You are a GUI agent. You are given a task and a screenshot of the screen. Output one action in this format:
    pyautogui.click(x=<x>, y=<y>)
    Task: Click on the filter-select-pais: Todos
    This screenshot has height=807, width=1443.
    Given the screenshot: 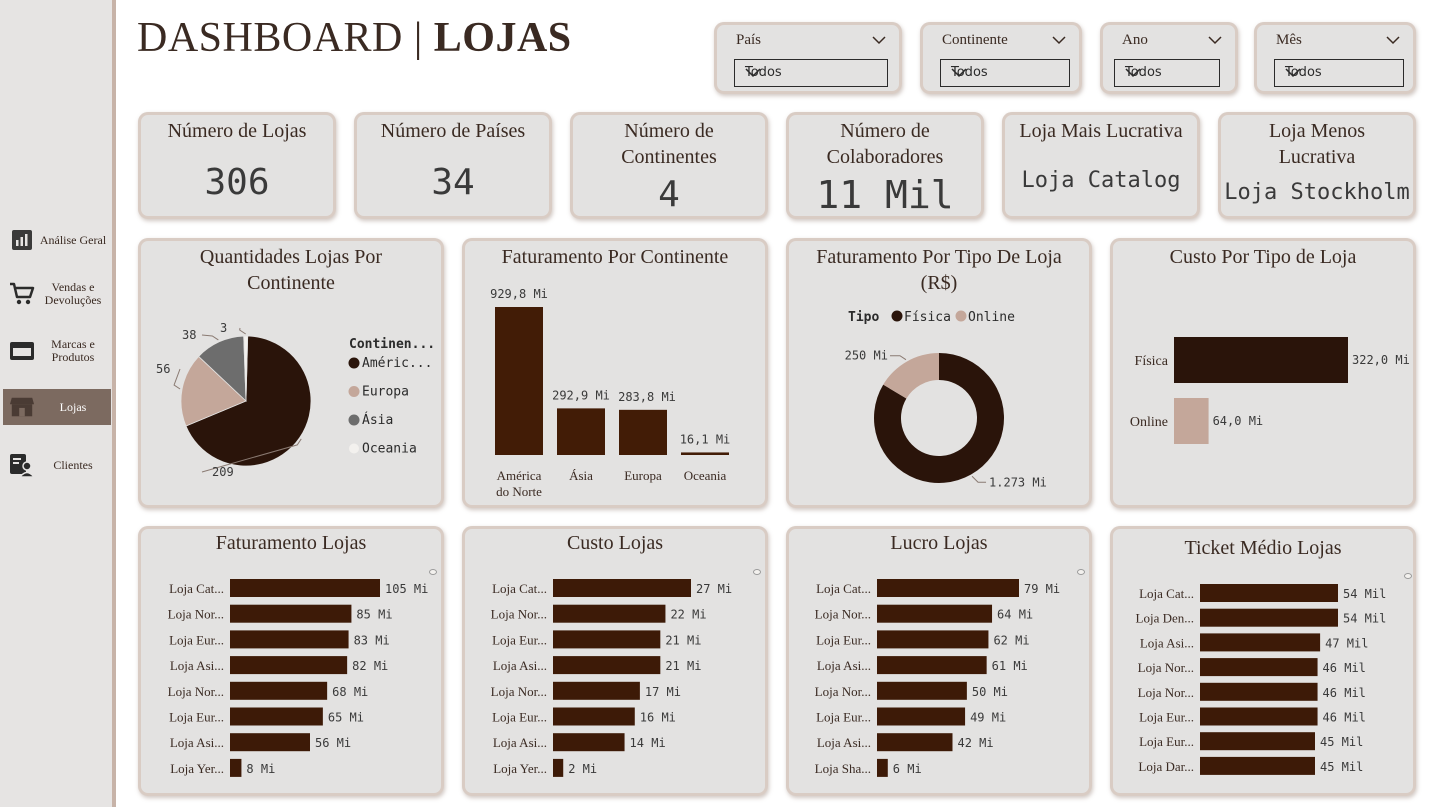 What is the action you would take?
    pyautogui.click(x=811, y=73)
    